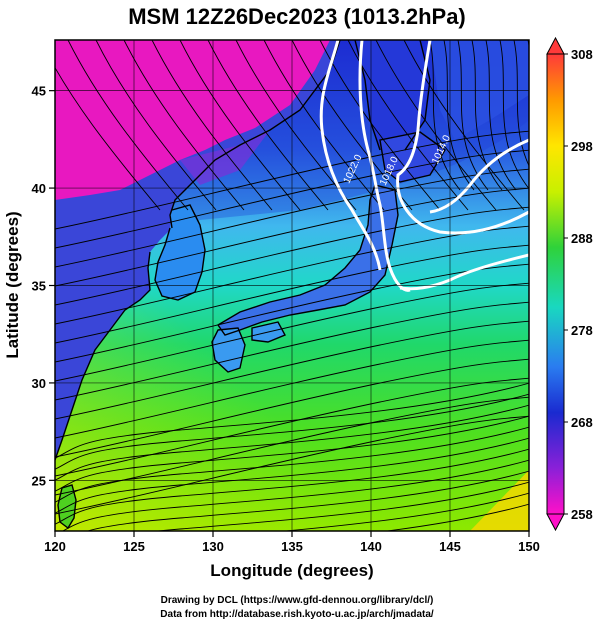 The width and height of the screenshot is (599, 625). What do you see at coordinates (308, 260) in the screenshot?
I see `honshu` at bounding box center [308, 260].